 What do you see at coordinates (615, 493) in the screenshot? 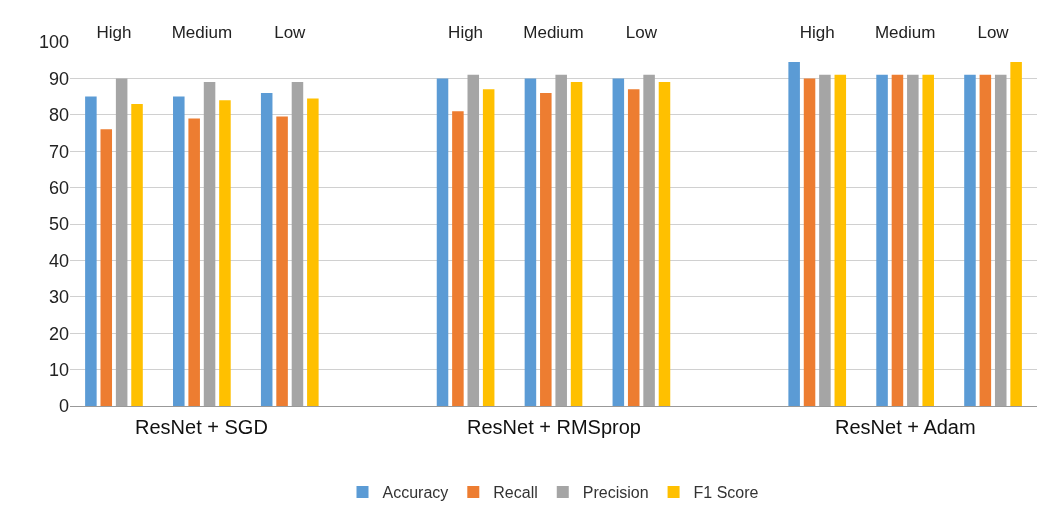
I see `legend-label: Precision` at bounding box center [615, 493].